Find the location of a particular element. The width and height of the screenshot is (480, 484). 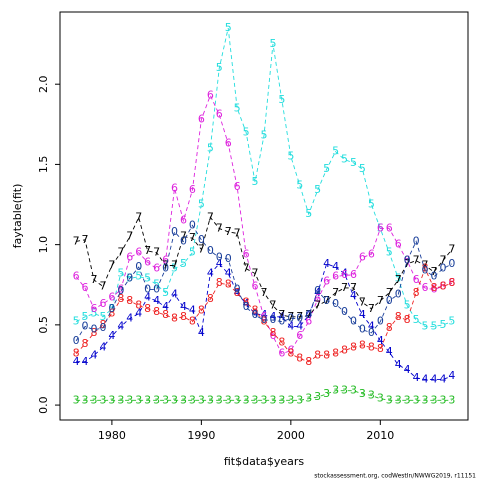

x-axis-label: fit$data$years is located at coordinates (264, 461).